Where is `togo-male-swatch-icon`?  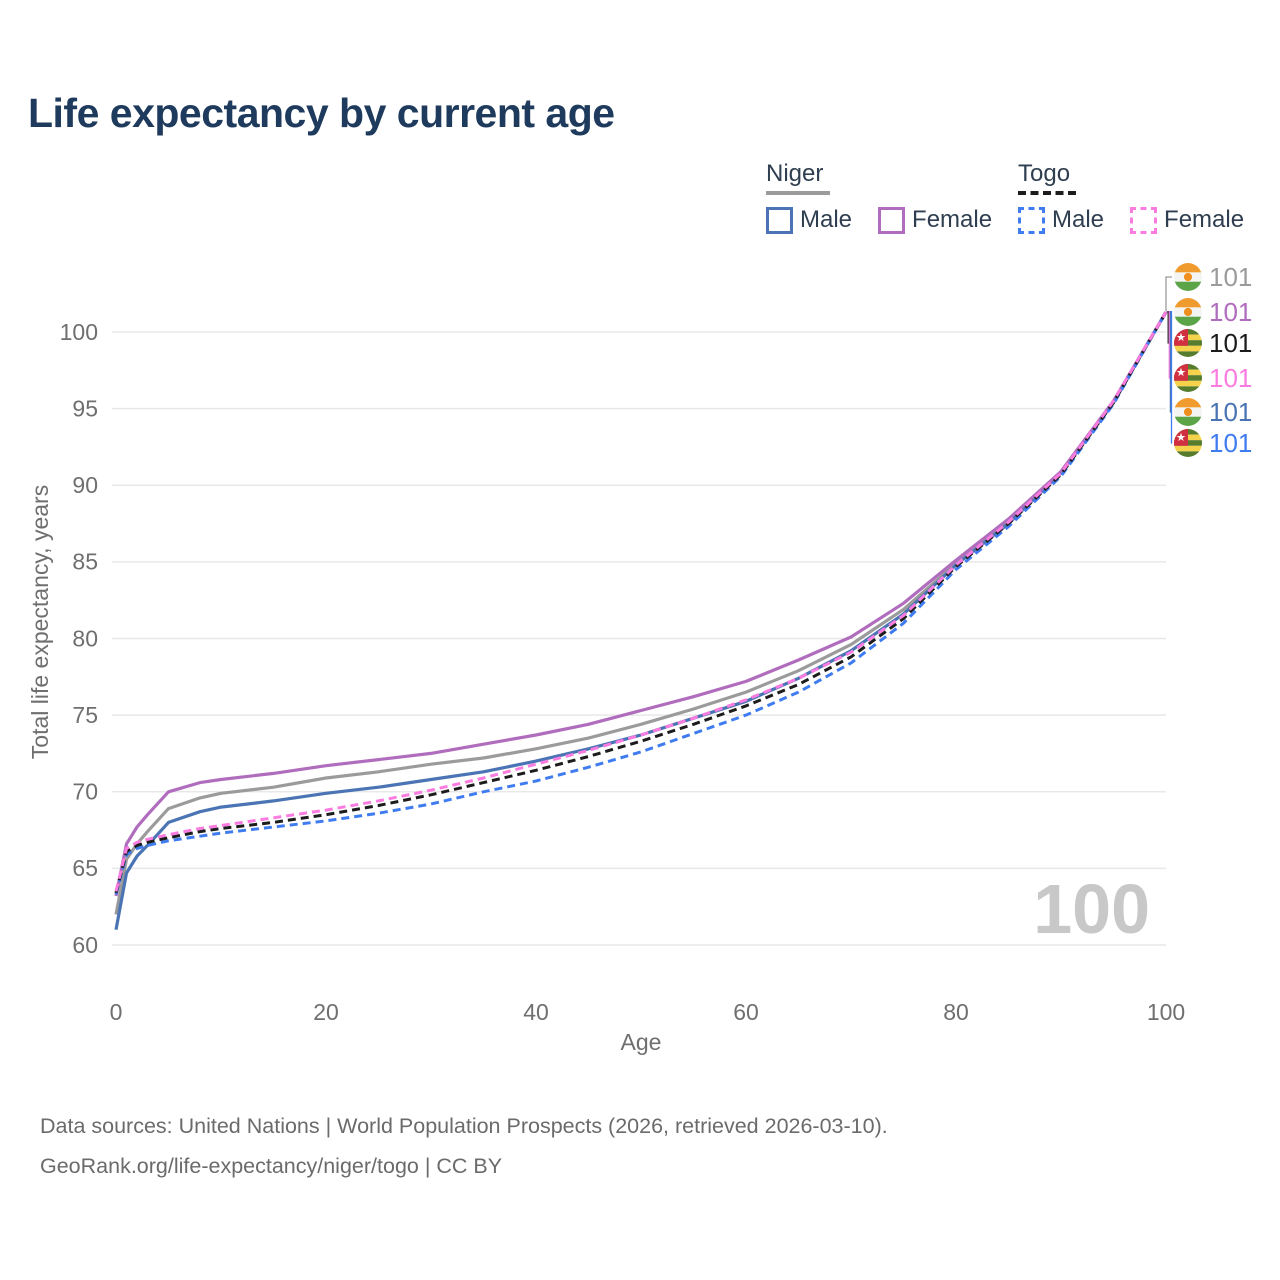 togo-male-swatch-icon is located at coordinates (1031, 220).